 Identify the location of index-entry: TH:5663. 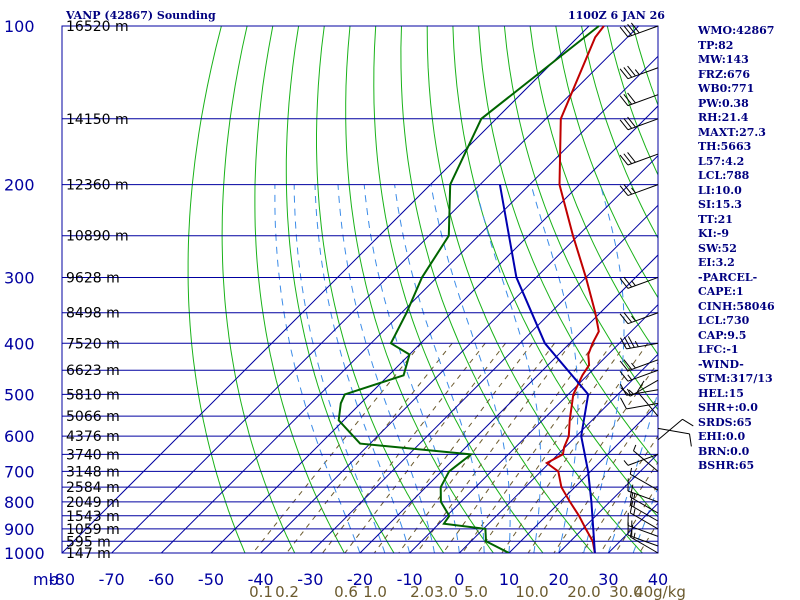
(725, 146).